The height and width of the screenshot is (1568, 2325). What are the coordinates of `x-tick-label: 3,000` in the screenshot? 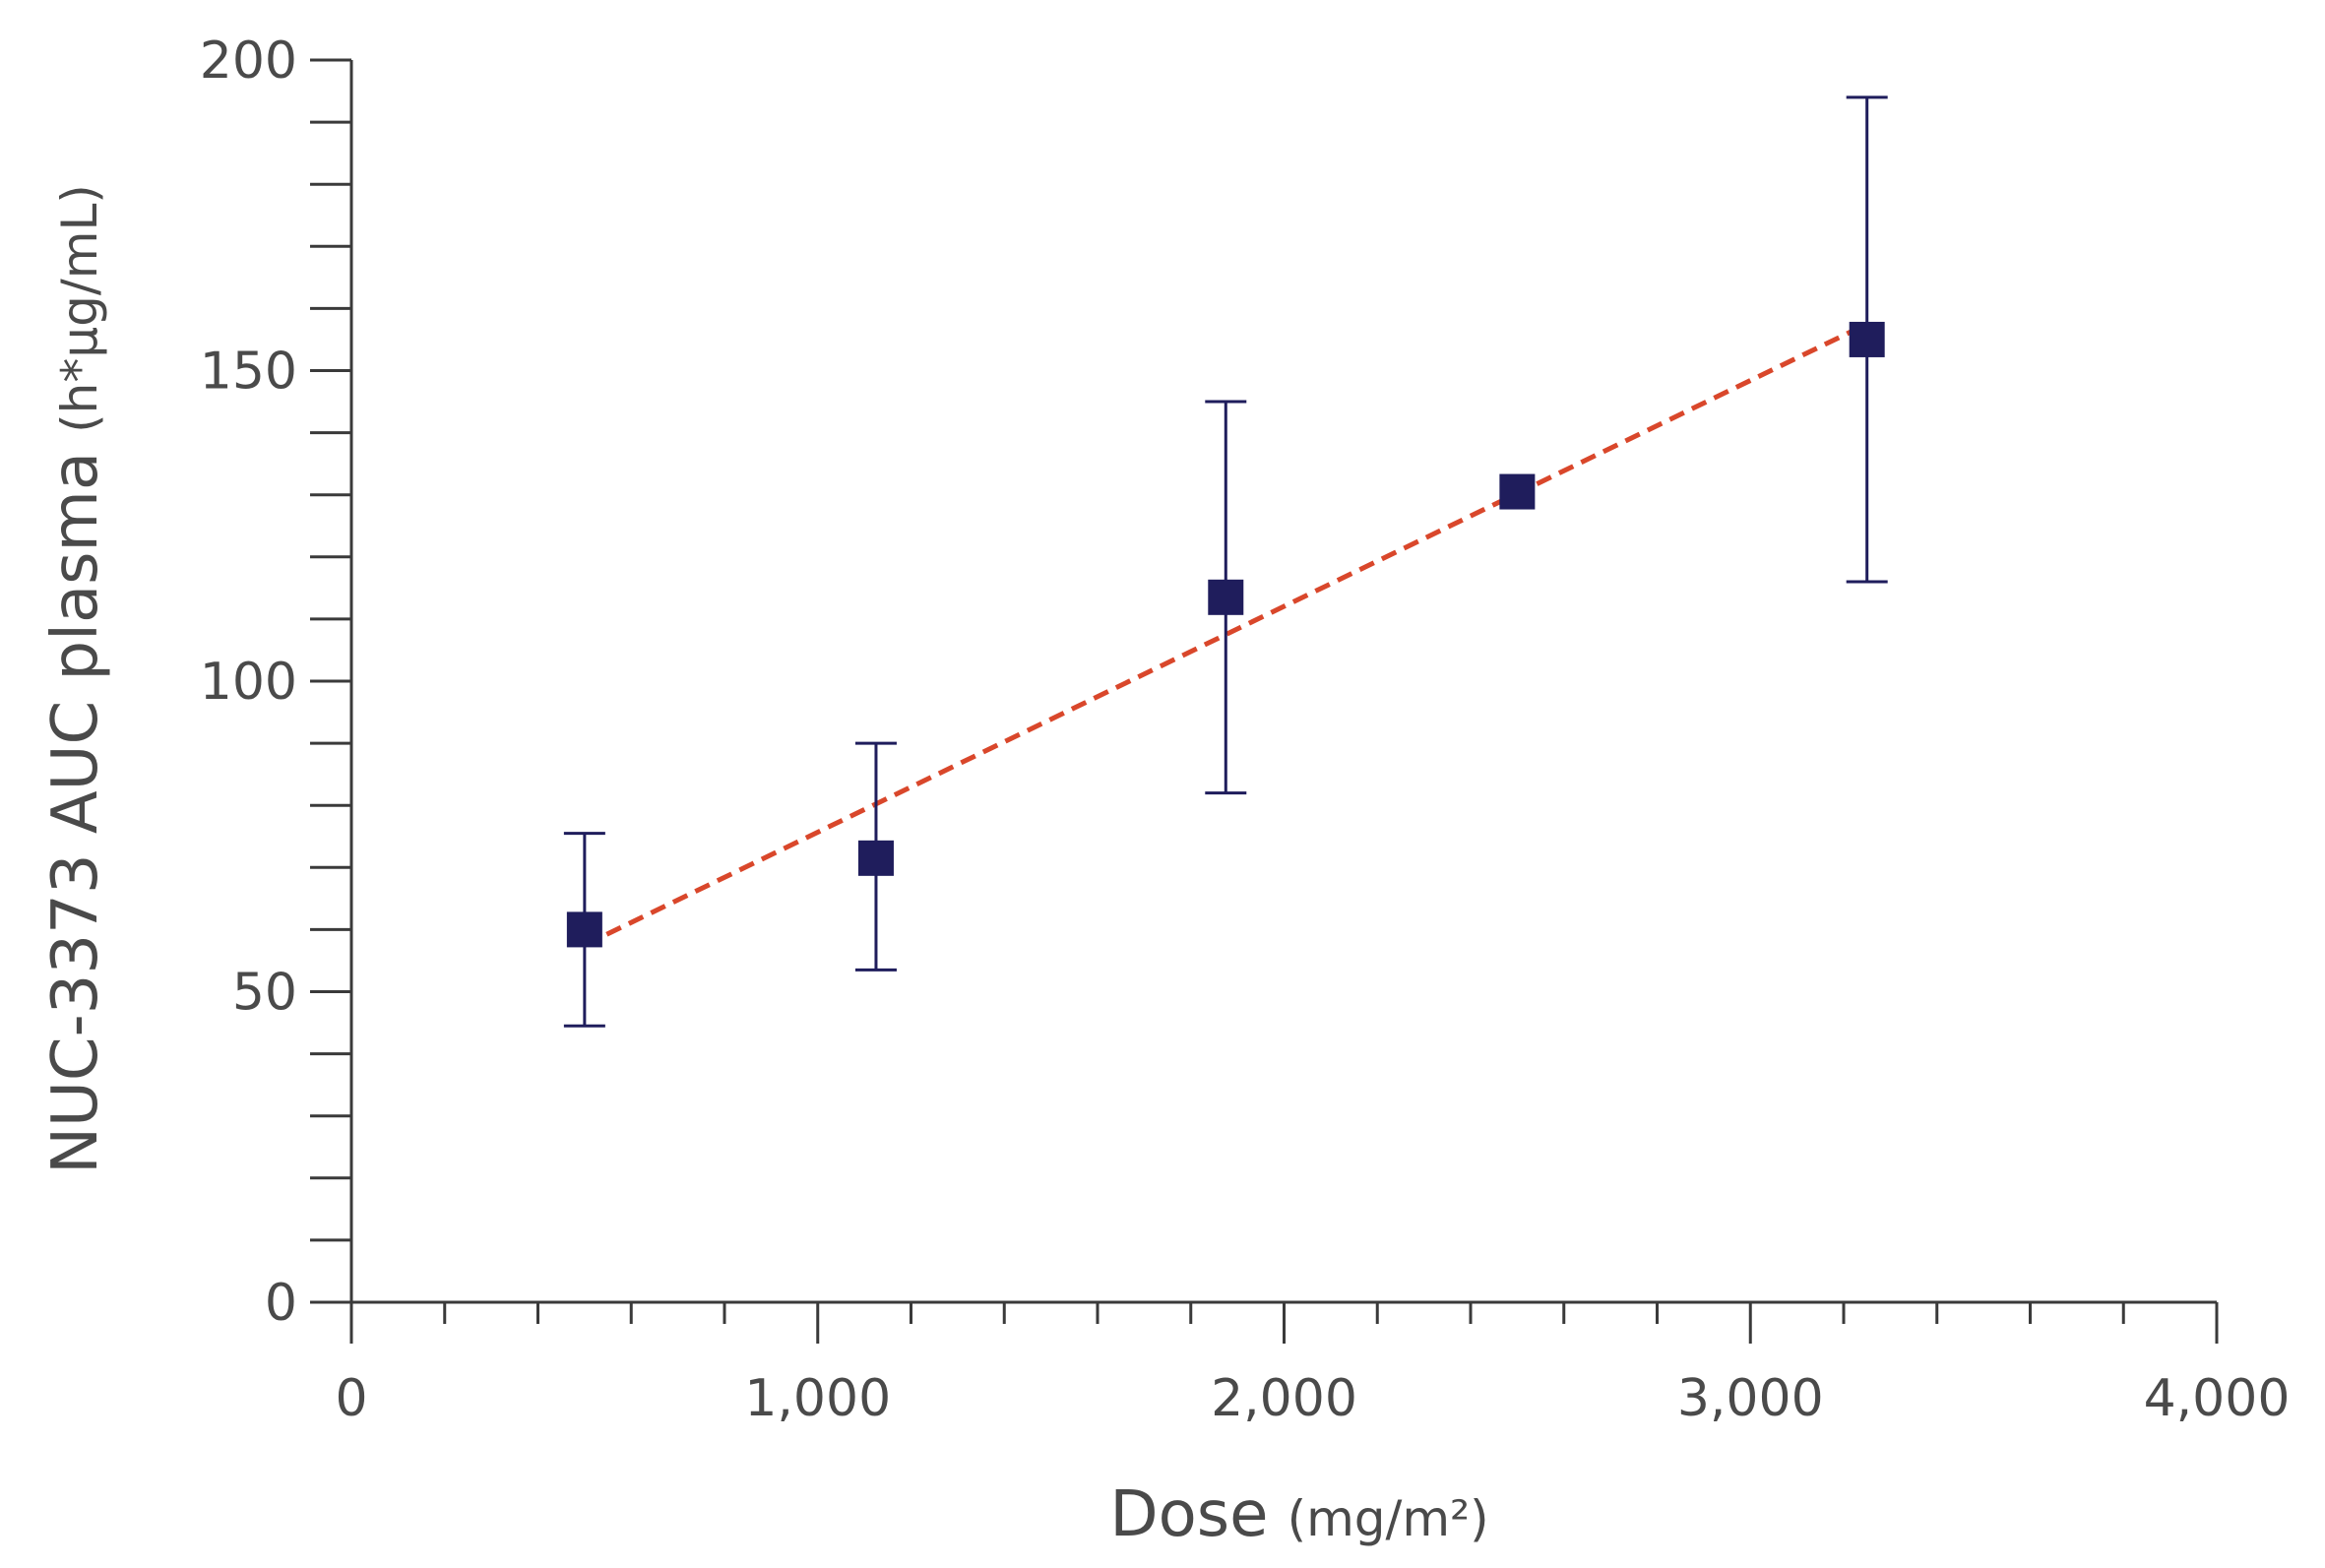 It's located at (1750, 1398).